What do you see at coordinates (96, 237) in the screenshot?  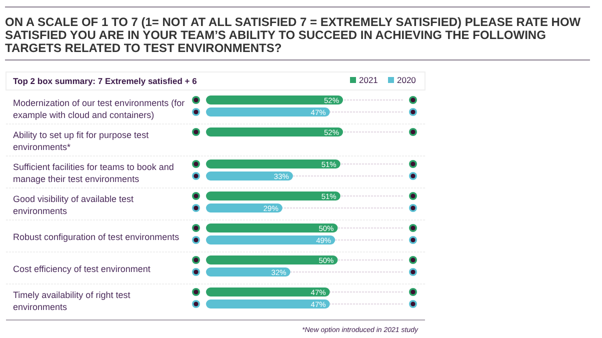 I see `y-tick-label: Robust configuration of test environments` at bounding box center [96, 237].